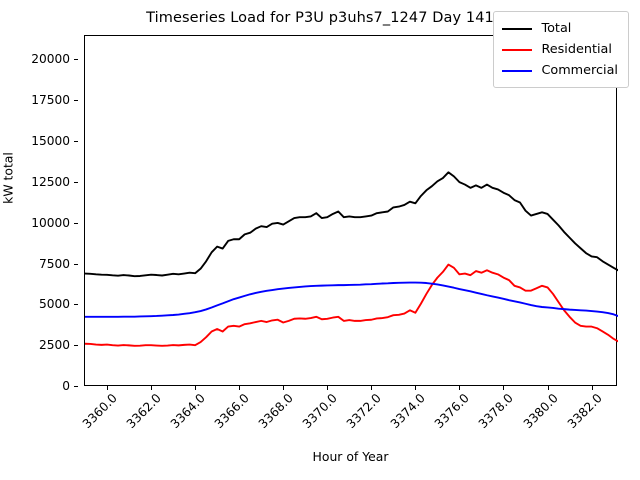 This screenshot has height=480, width=640. What do you see at coordinates (556, 28) in the screenshot?
I see `legend-label: Total` at bounding box center [556, 28].